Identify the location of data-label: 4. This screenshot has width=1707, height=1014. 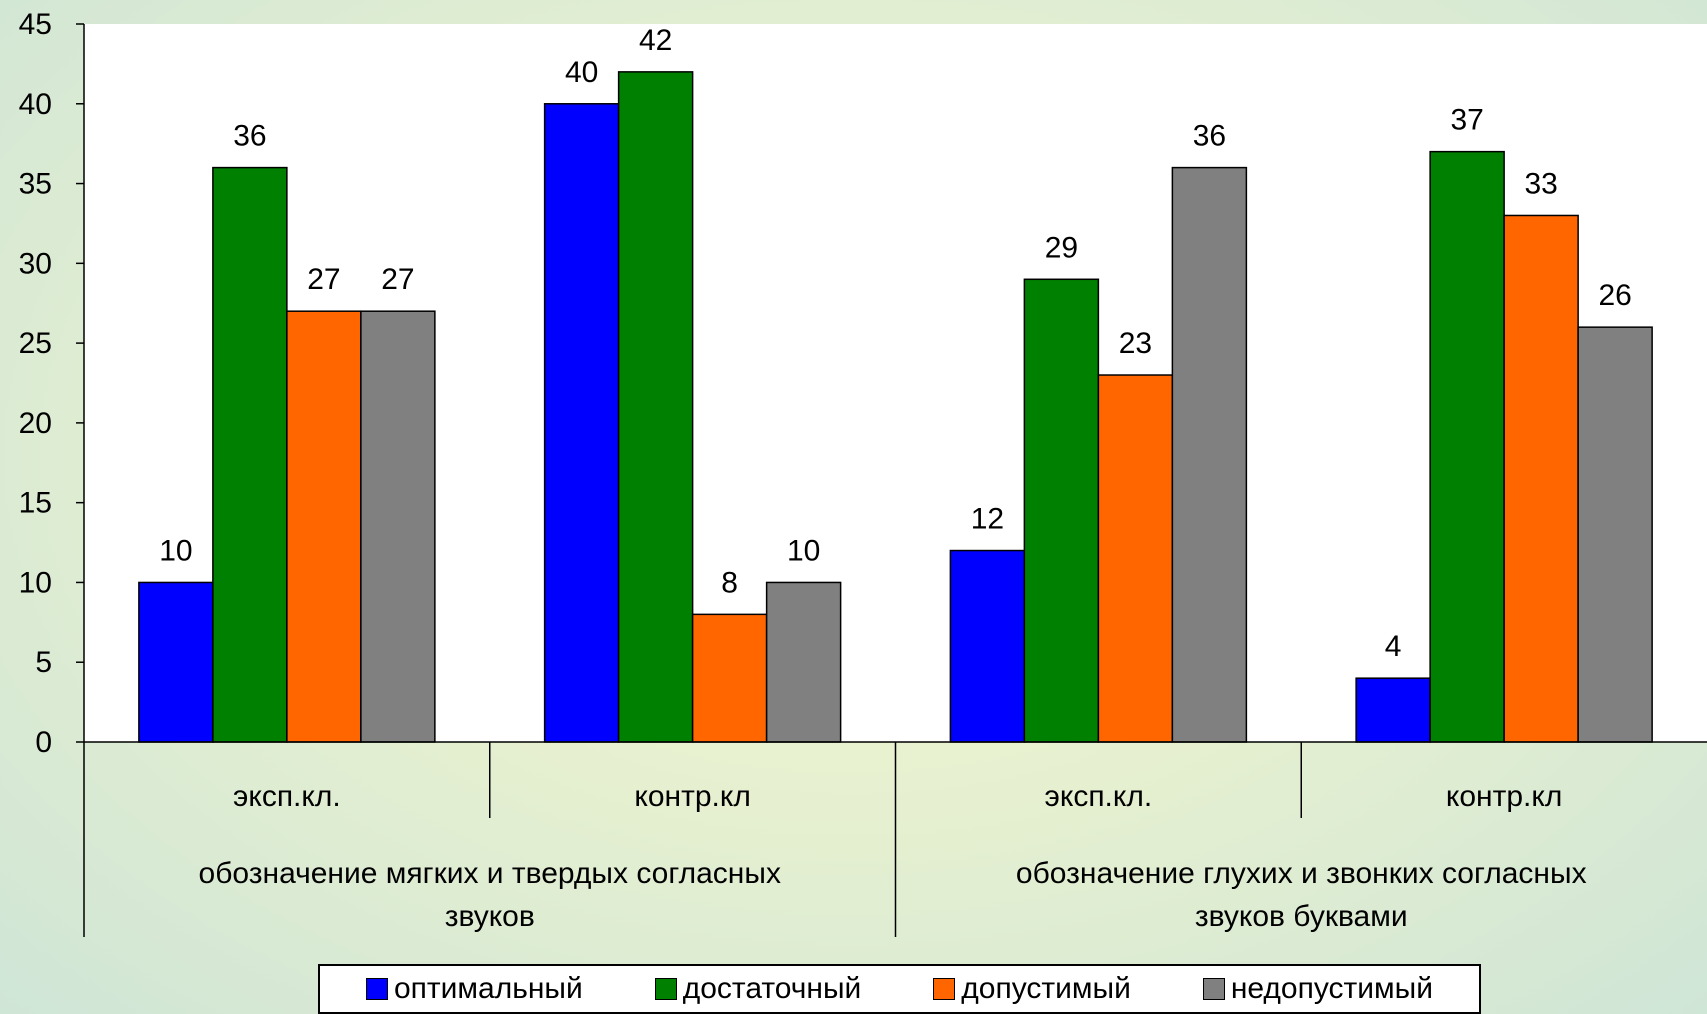
(1393, 646).